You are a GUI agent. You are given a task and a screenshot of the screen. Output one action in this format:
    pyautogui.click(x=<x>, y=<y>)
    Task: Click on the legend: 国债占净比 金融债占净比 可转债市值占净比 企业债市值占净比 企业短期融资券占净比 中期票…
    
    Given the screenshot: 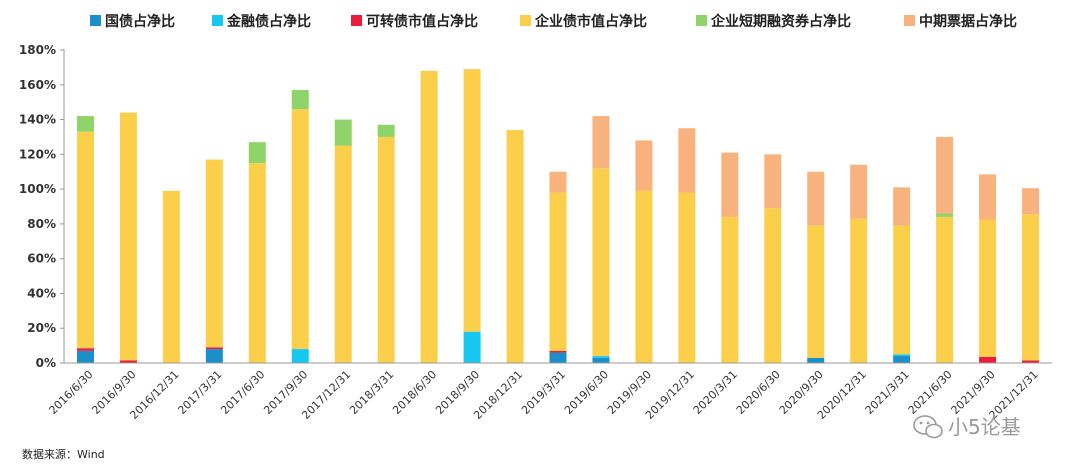 What is the action you would take?
    pyautogui.click(x=553, y=21)
    